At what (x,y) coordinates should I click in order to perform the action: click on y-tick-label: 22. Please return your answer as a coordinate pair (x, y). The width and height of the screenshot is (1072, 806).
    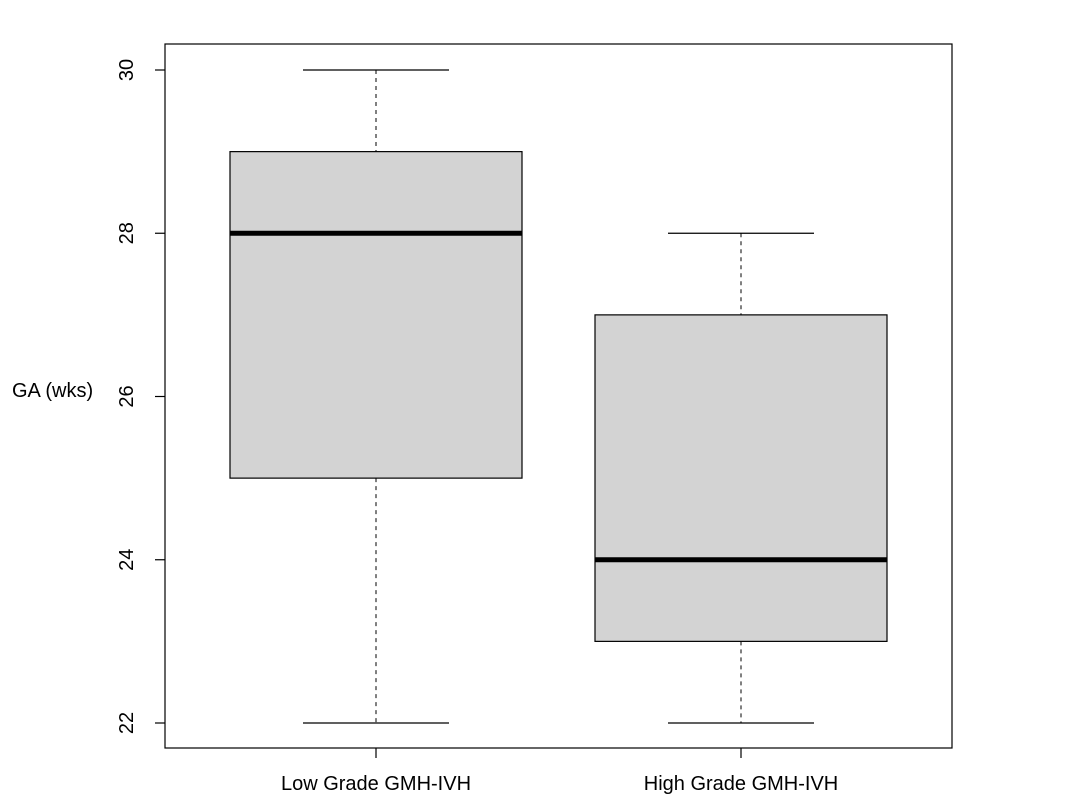
    Looking at the image, I should click on (127, 723).